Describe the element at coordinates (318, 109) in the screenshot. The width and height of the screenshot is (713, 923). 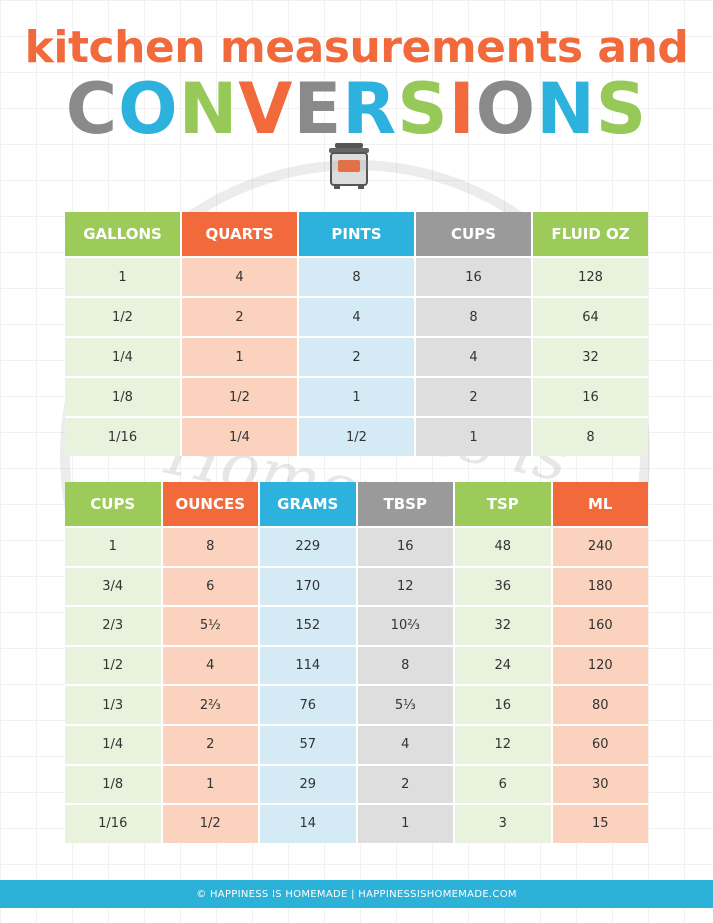
I see `subtitle-letter: E` at that location.